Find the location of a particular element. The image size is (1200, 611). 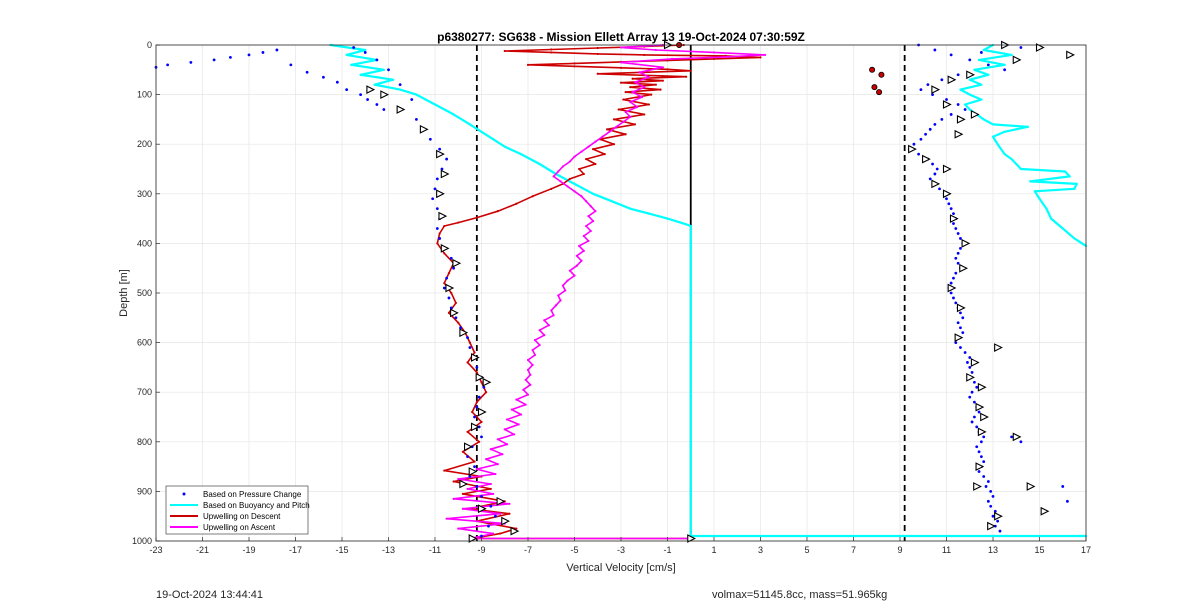

y-tick-label: 700 is located at coordinates (144, 392).